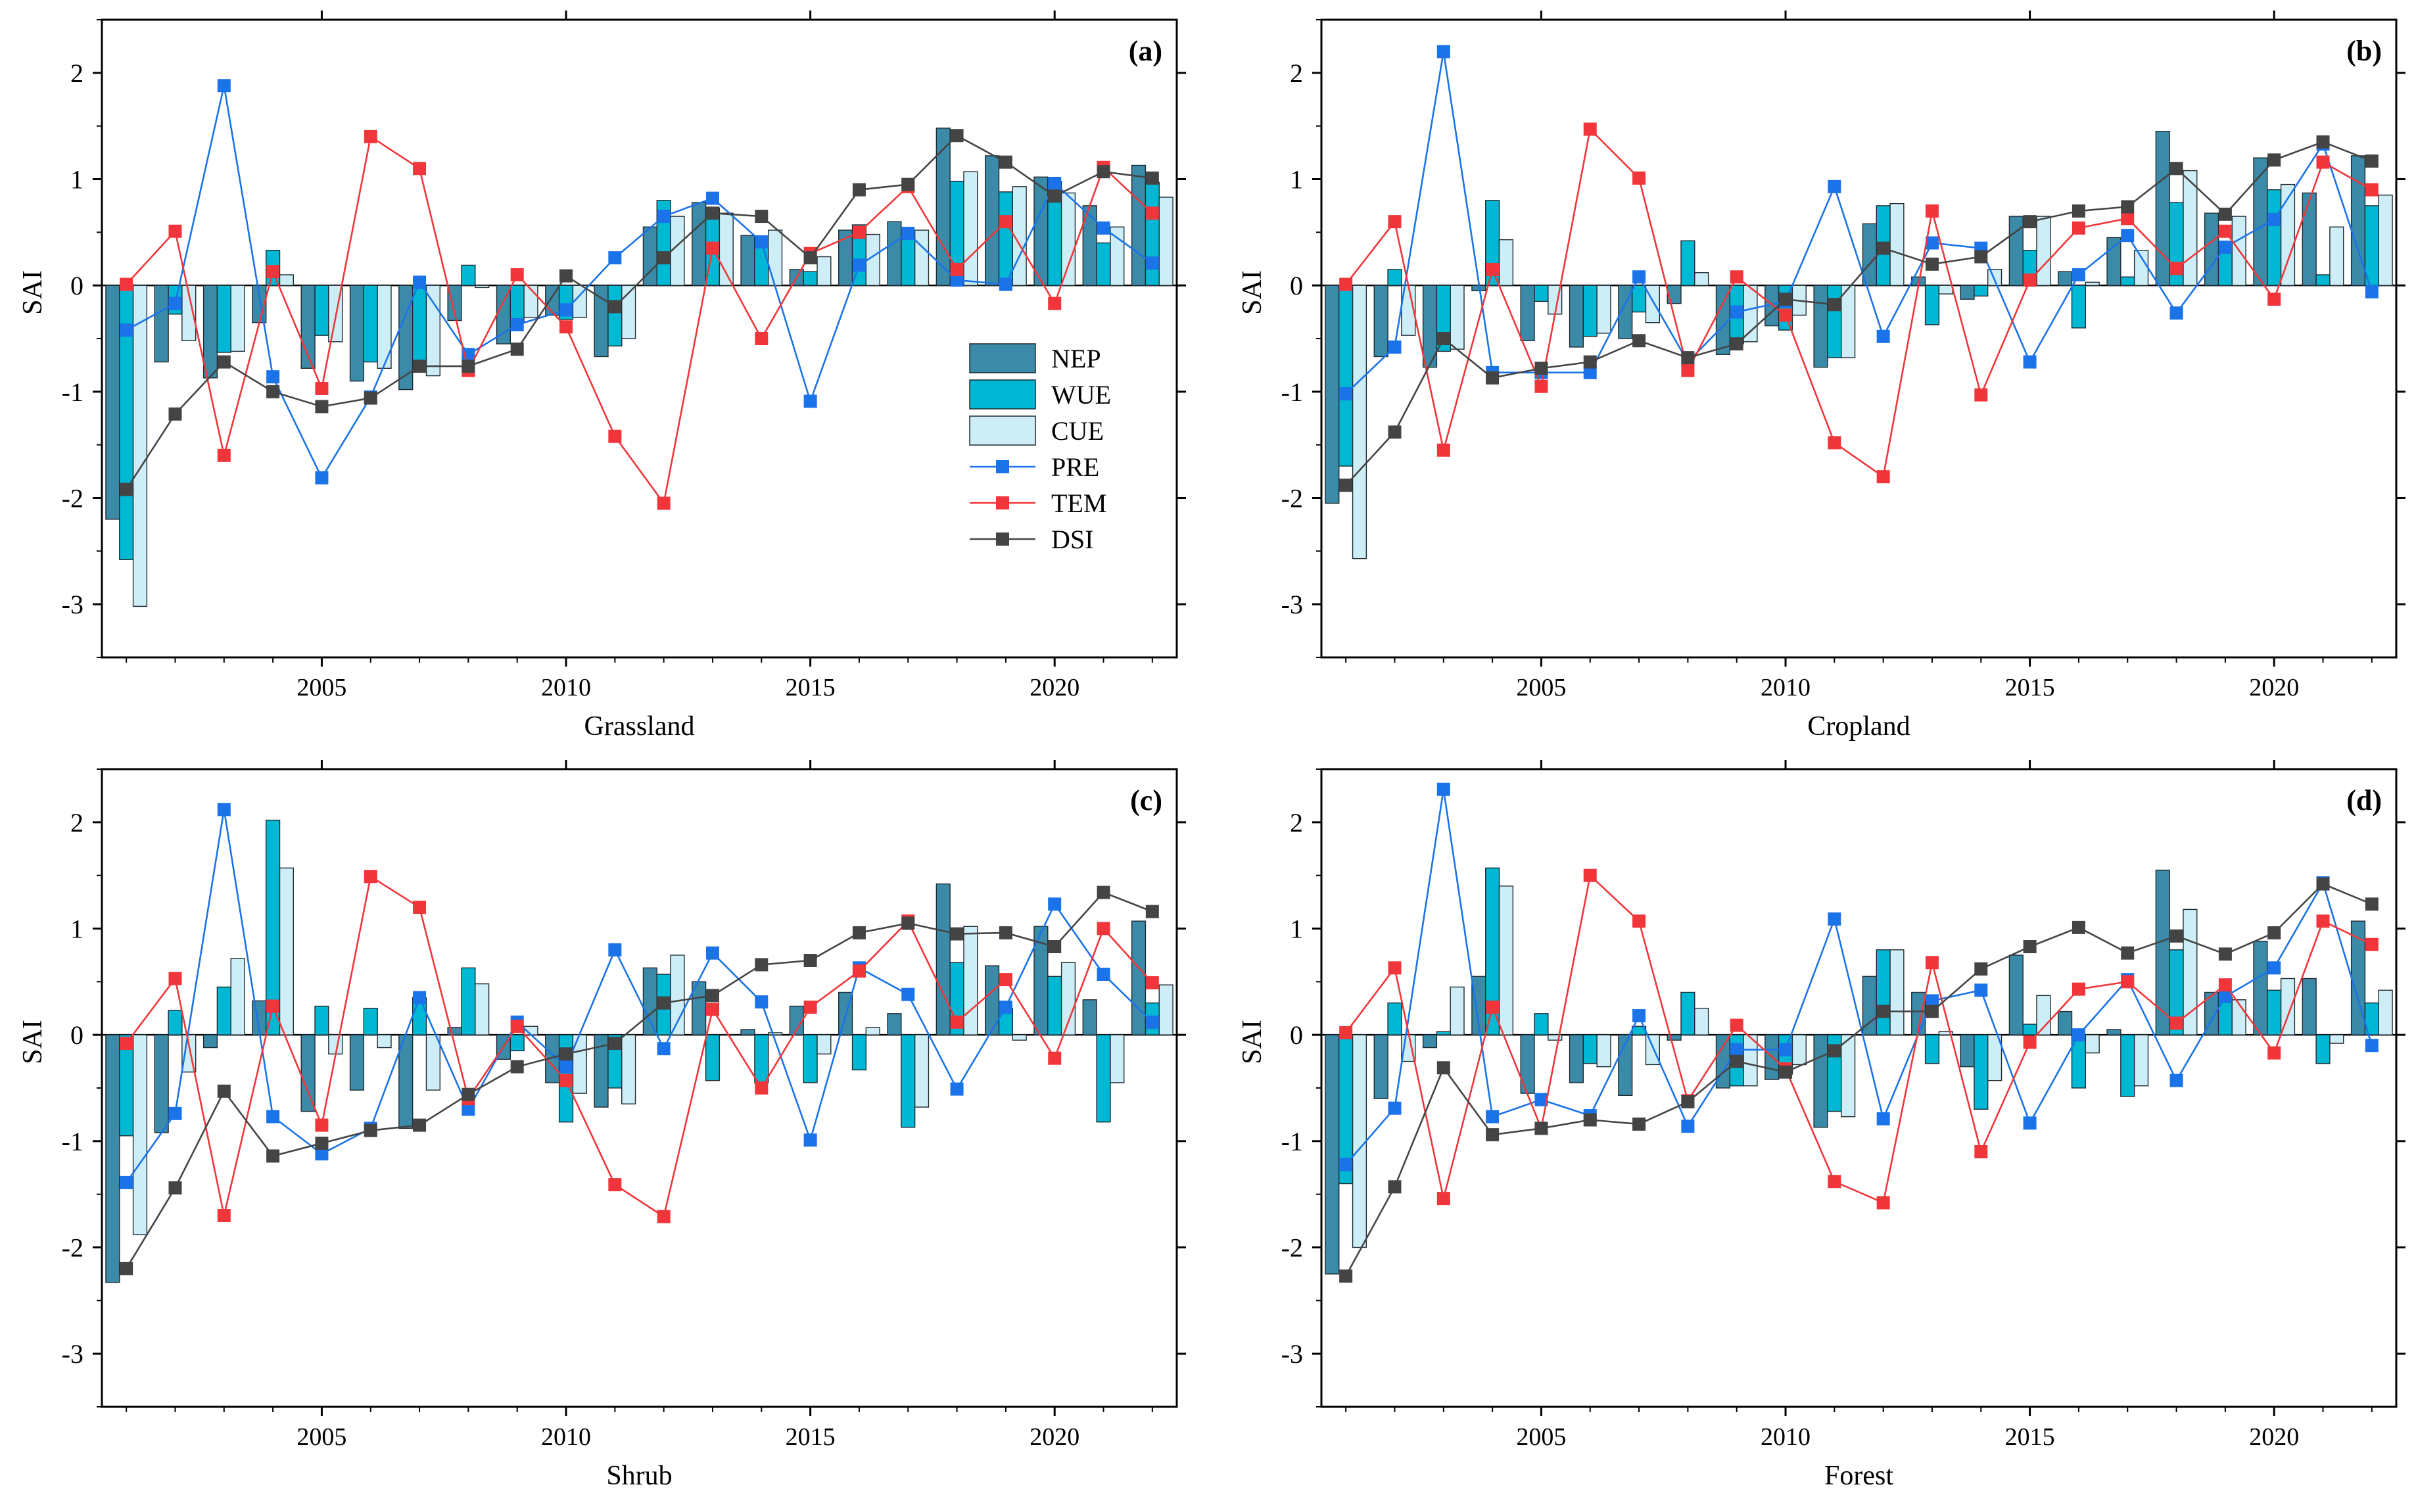  What do you see at coordinates (1072, 539) in the screenshot?
I see `legend-label-dsi: DSI` at bounding box center [1072, 539].